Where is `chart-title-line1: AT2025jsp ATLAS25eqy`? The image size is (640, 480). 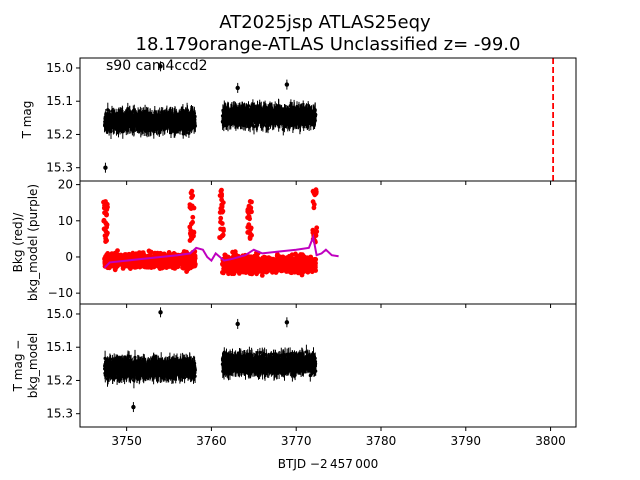 chart-title-line1: AT2025jsp ATLAS25eqy is located at coordinates (325, 22).